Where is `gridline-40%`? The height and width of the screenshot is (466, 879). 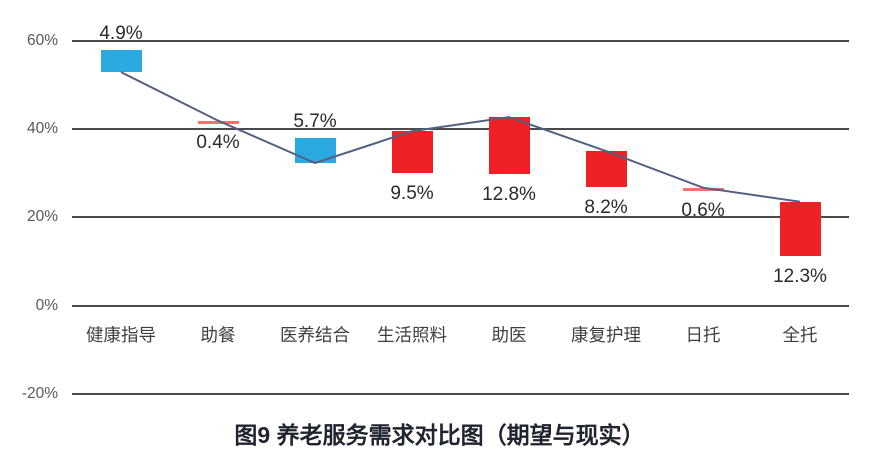
gridline-40% is located at coordinates (460, 129).